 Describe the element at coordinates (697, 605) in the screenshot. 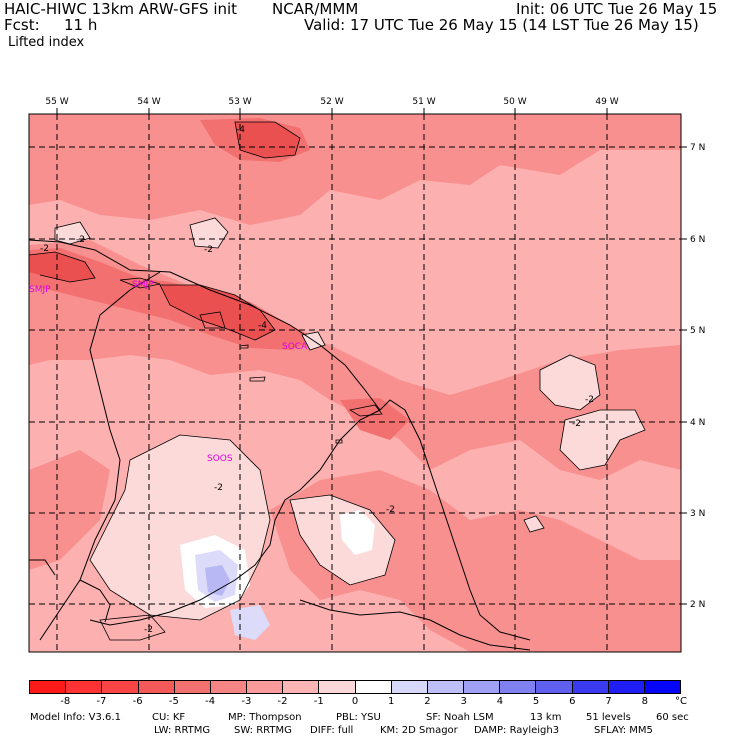

I see `lat-label: 2 N` at that location.